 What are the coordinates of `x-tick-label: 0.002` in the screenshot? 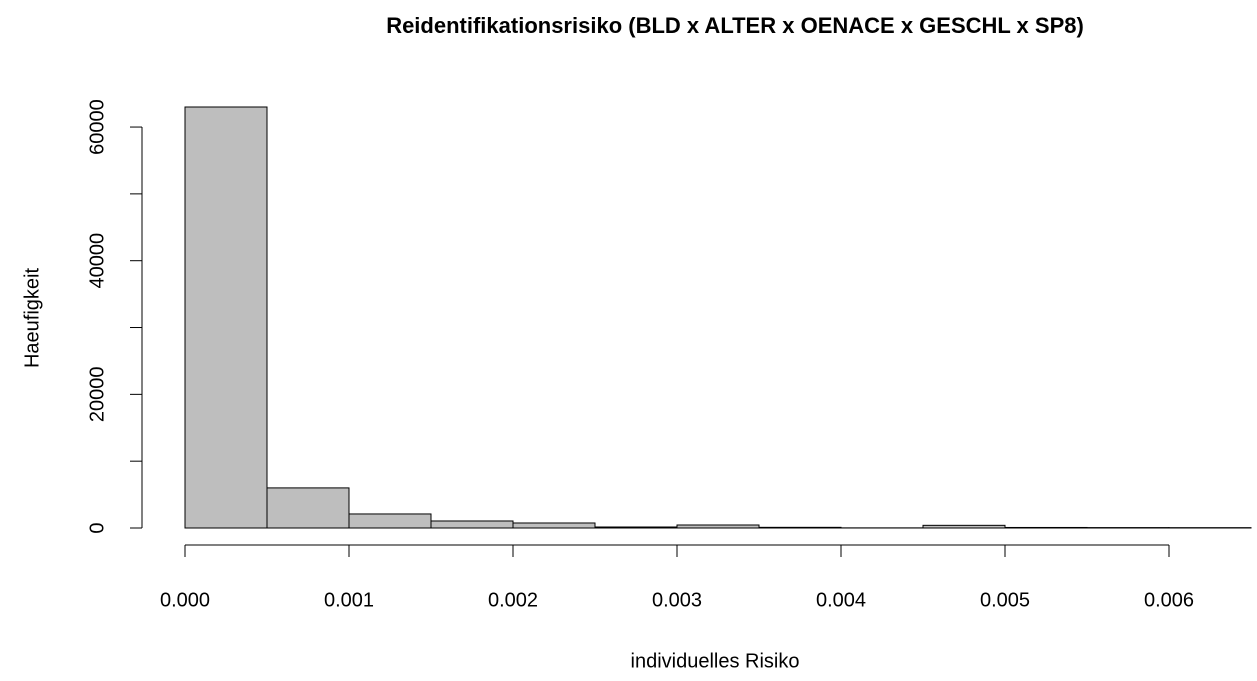 It's located at (513, 600).